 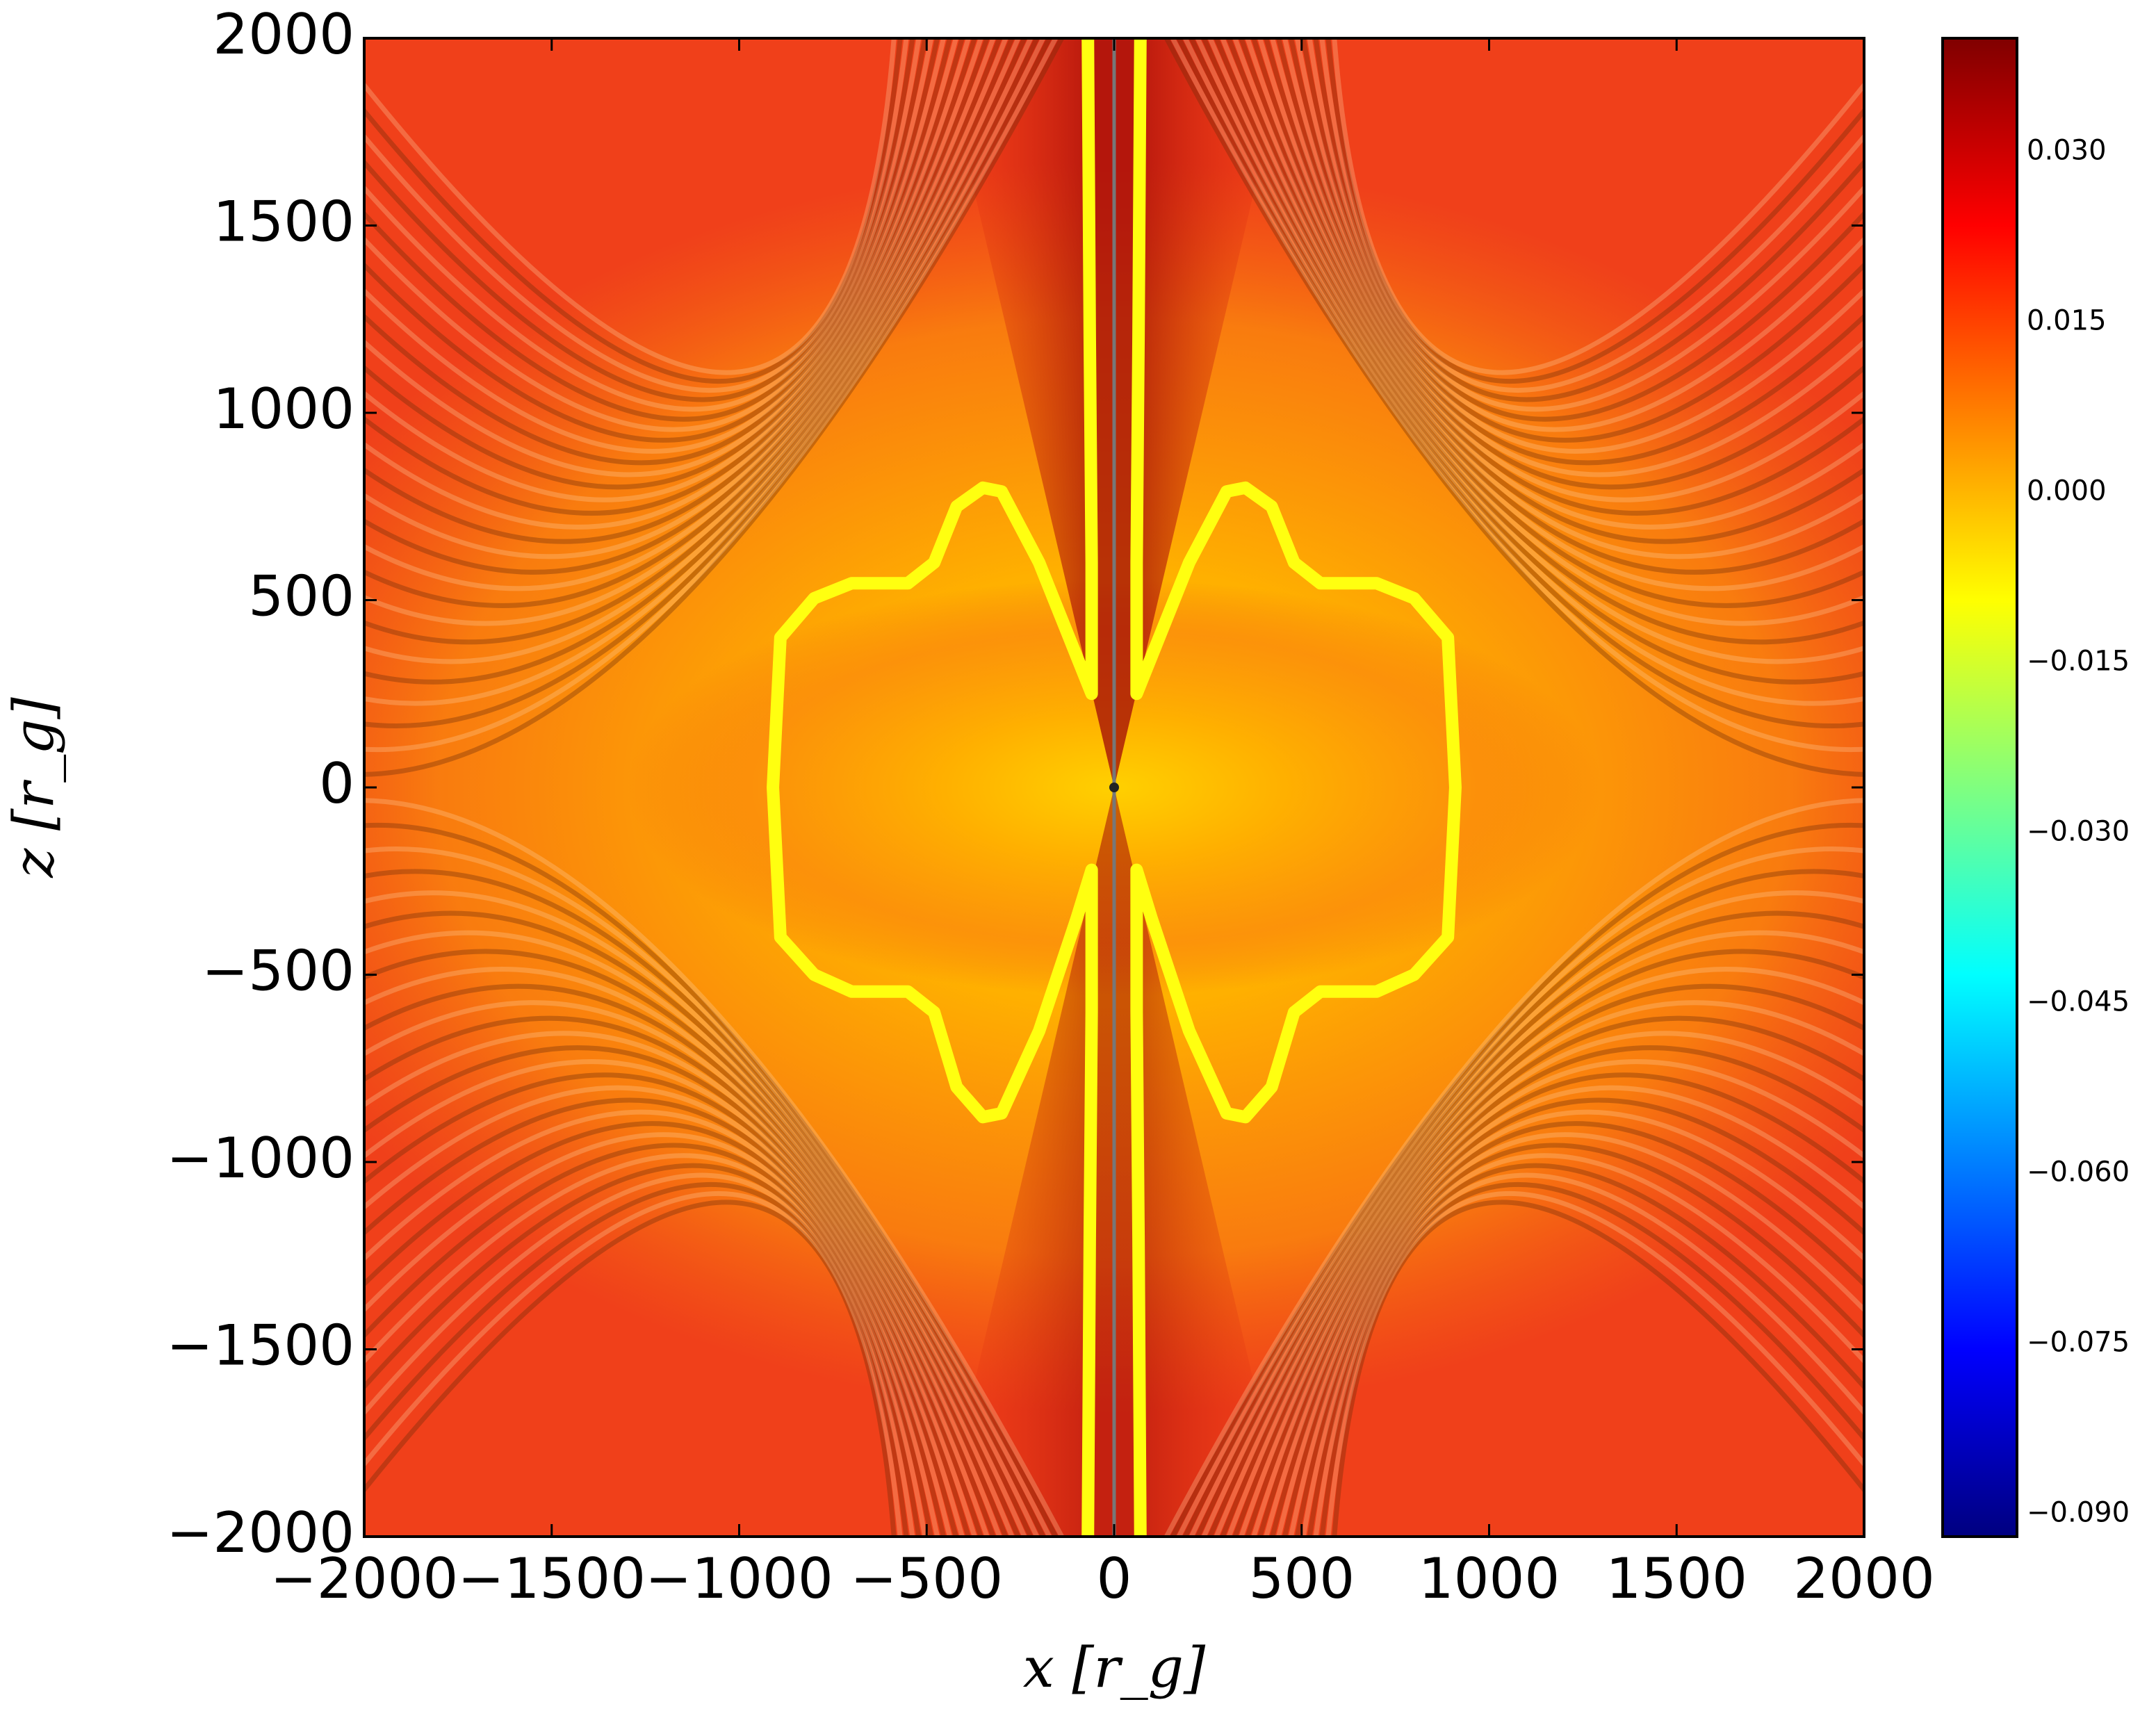 I want to click on x-axis-label: x [r_g], so click(x=1114, y=1667).